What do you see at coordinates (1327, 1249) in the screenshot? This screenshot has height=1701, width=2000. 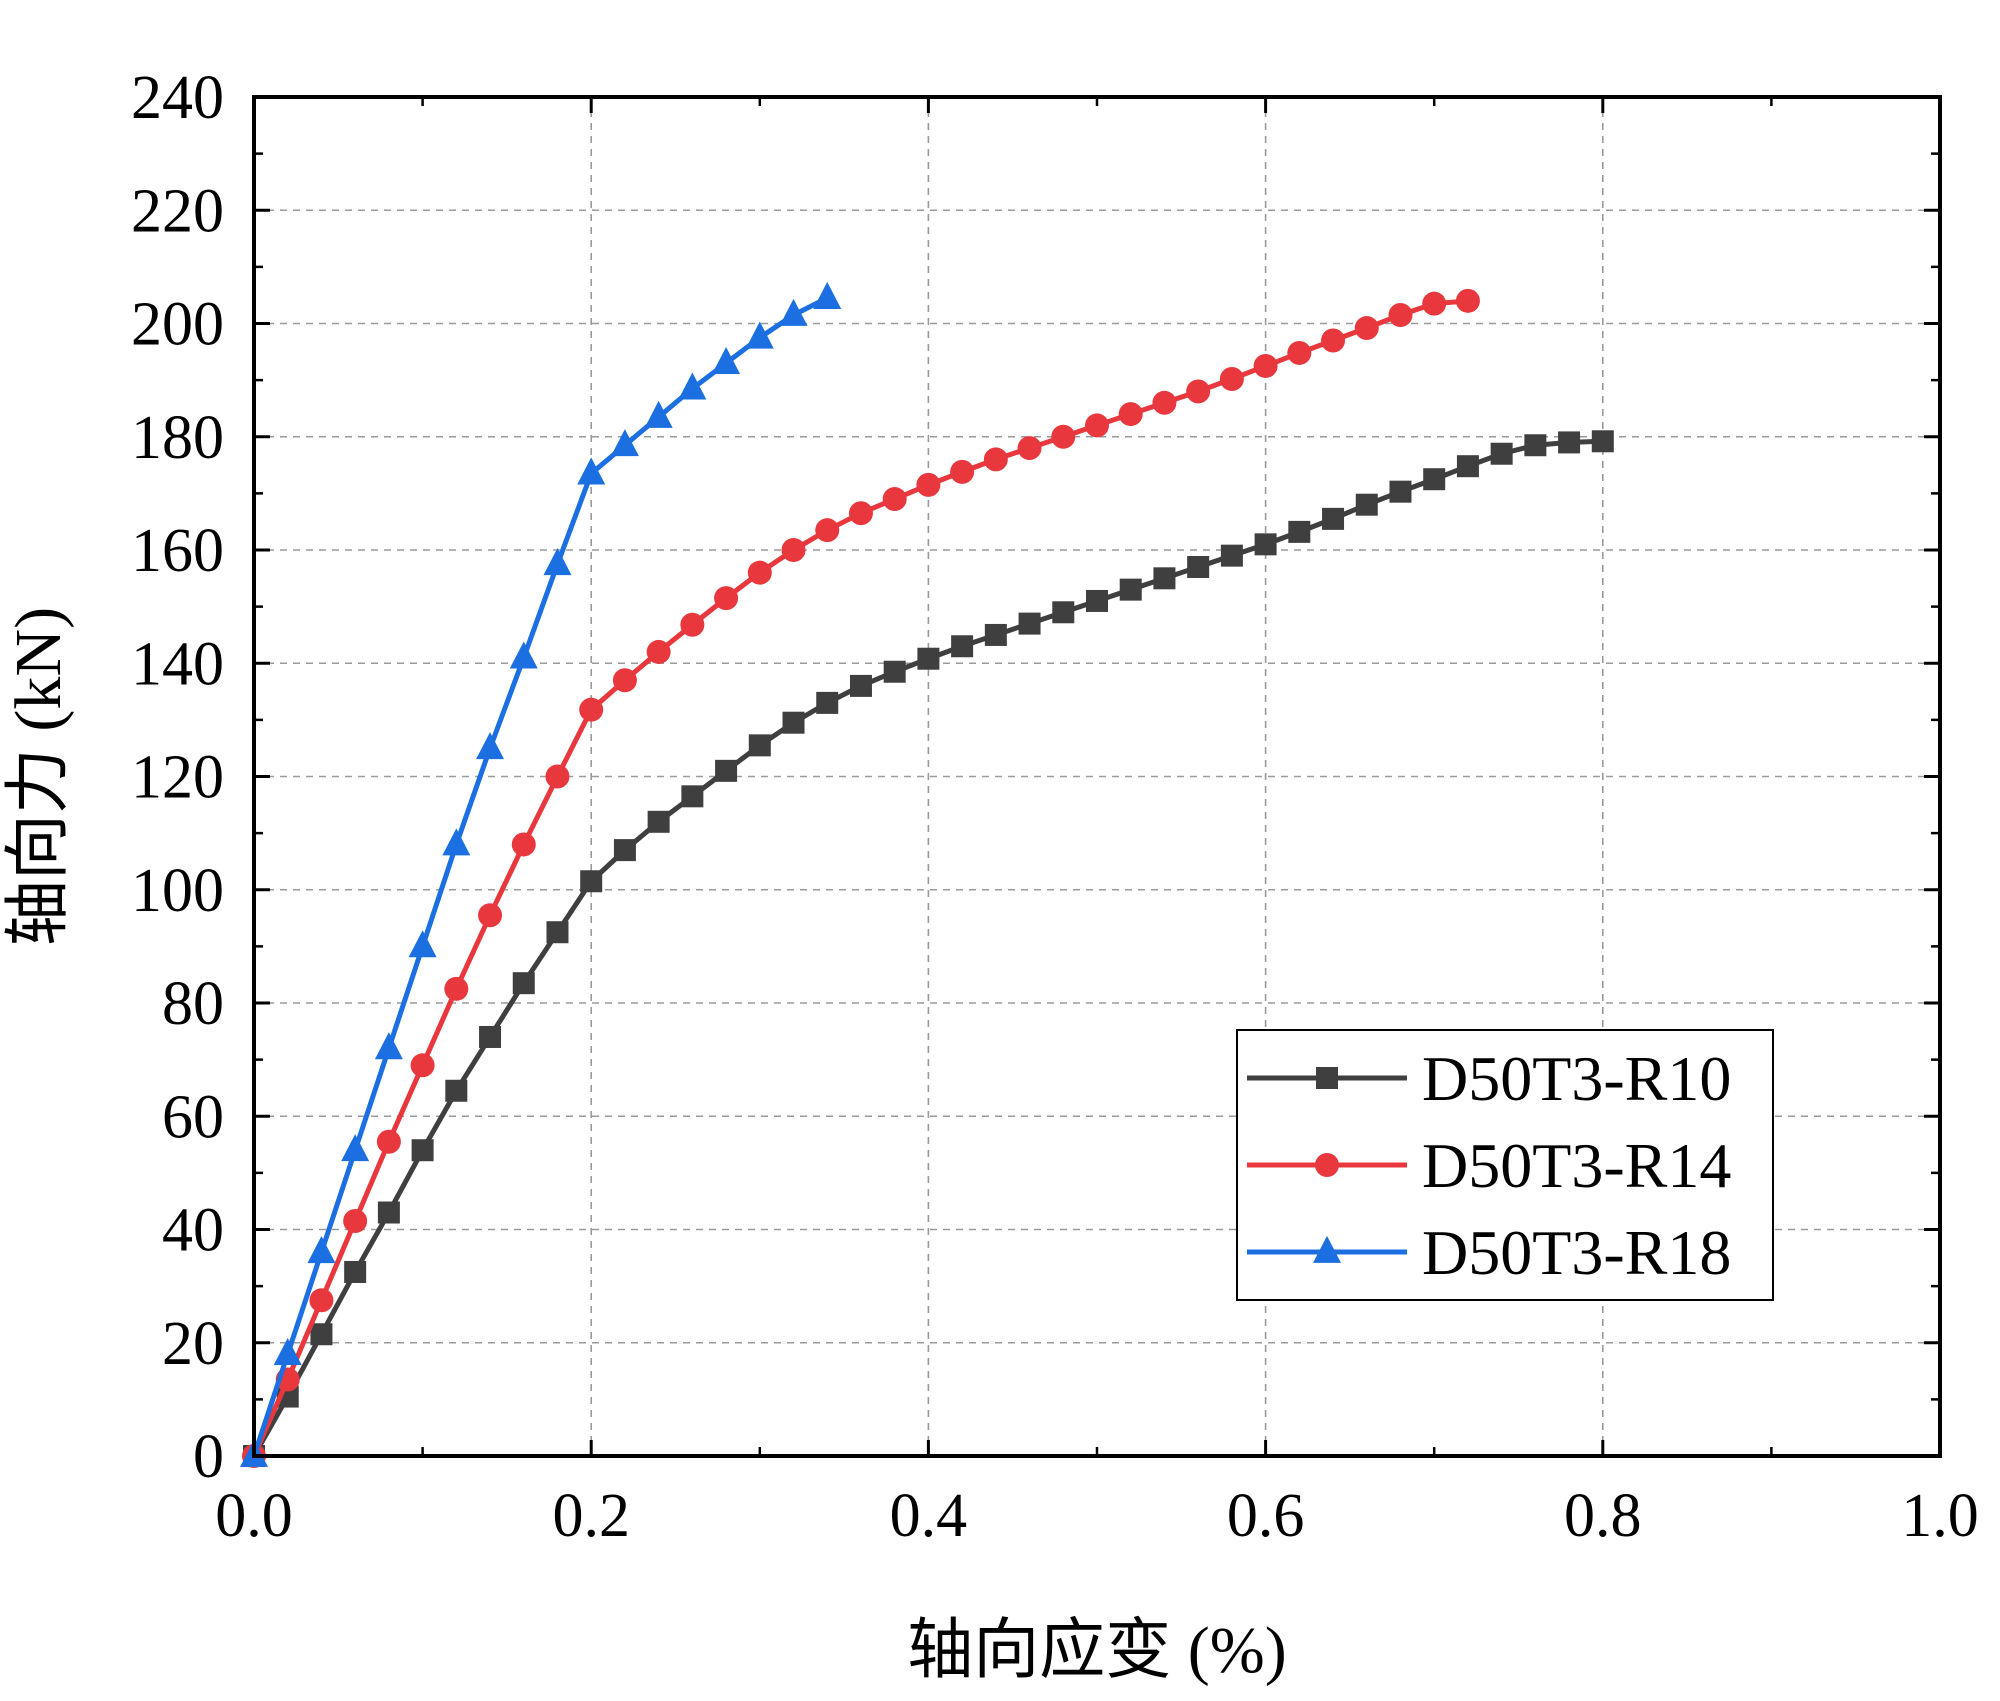 I see `legend-marker-r18` at bounding box center [1327, 1249].